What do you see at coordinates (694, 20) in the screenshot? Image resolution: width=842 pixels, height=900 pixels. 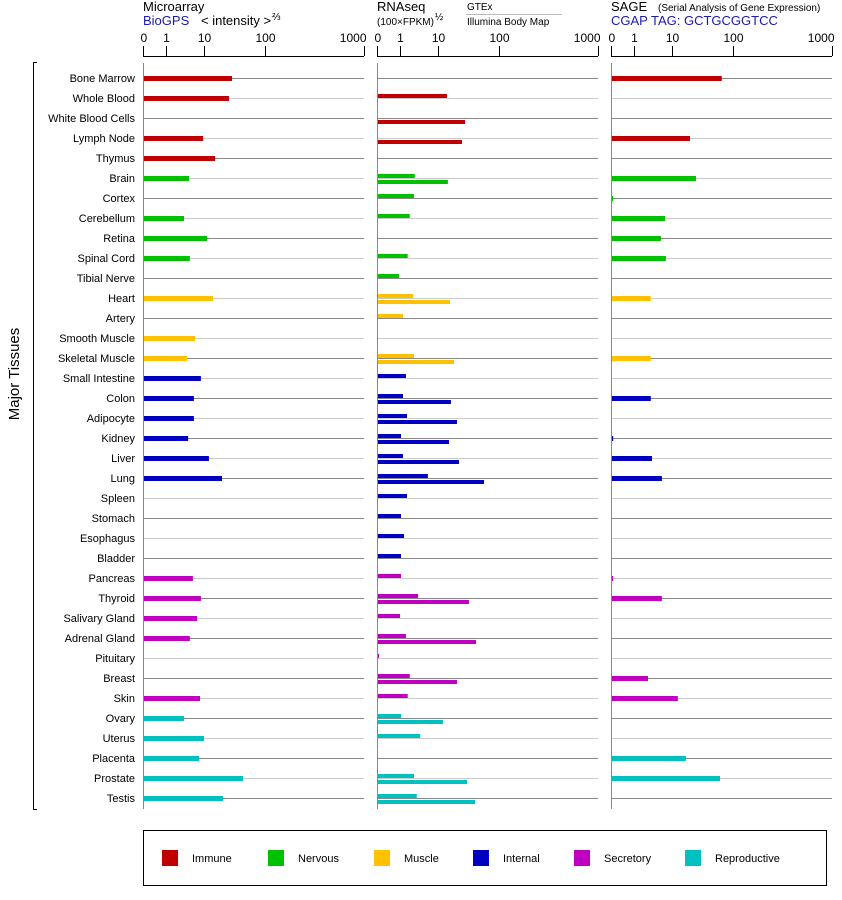 I see `cgap-tag-link: CGAP TAG: GCTGCGGTCC` at bounding box center [694, 20].